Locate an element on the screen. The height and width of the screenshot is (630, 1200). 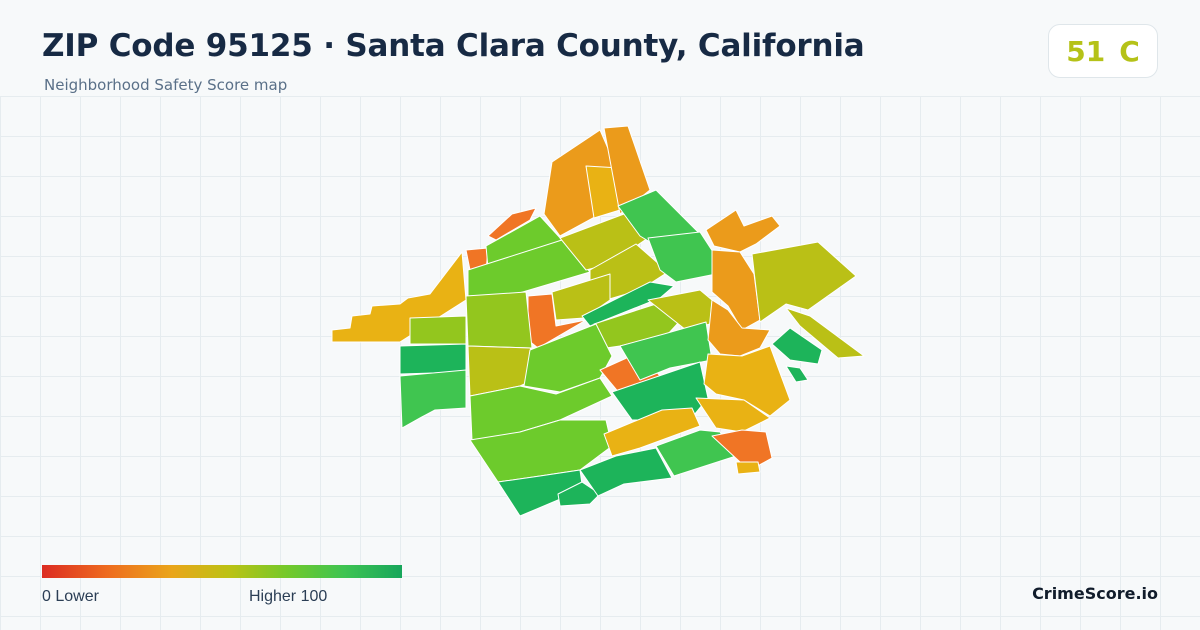
score-badge: 51 C is located at coordinates (1103, 51).